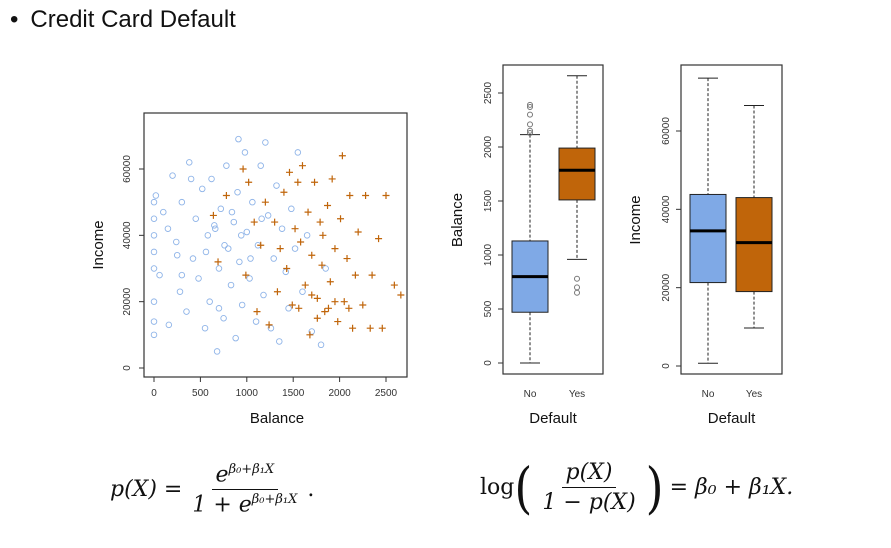 The width and height of the screenshot is (891, 548). Describe the element at coordinates (488, 200) in the screenshot. I see `y-tick-label: 1500` at that location.